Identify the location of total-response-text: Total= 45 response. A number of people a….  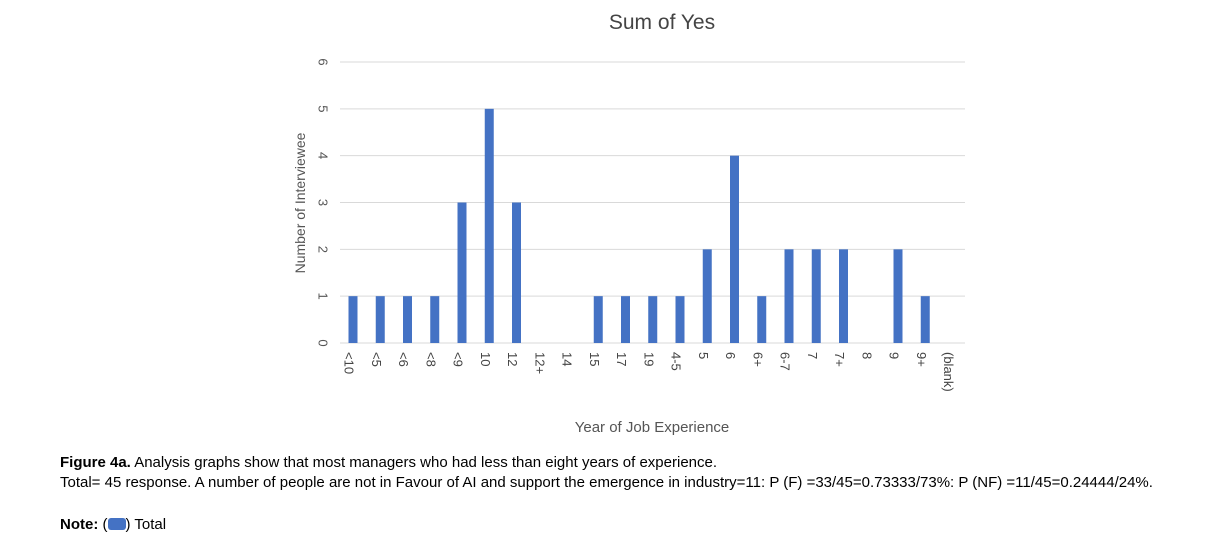
(606, 482).